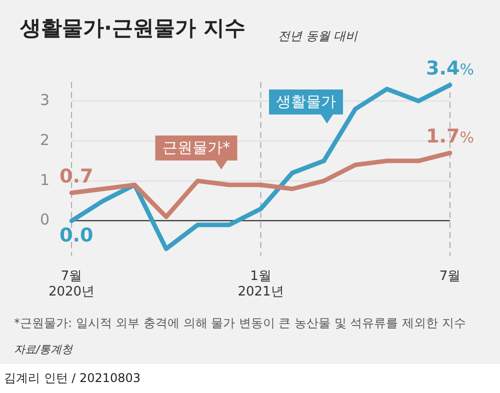 The image size is (500, 393). Describe the element at coordinates (306, 102) in the screenshot. I see `series-label: 생활물가` at that location.